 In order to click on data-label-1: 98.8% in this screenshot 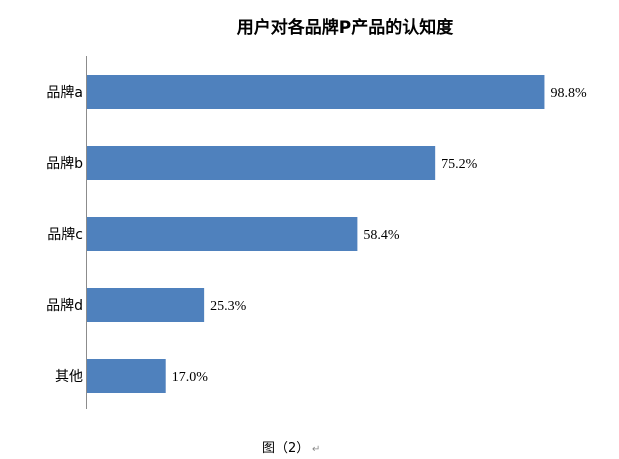, I will do `click(568, 93)`.